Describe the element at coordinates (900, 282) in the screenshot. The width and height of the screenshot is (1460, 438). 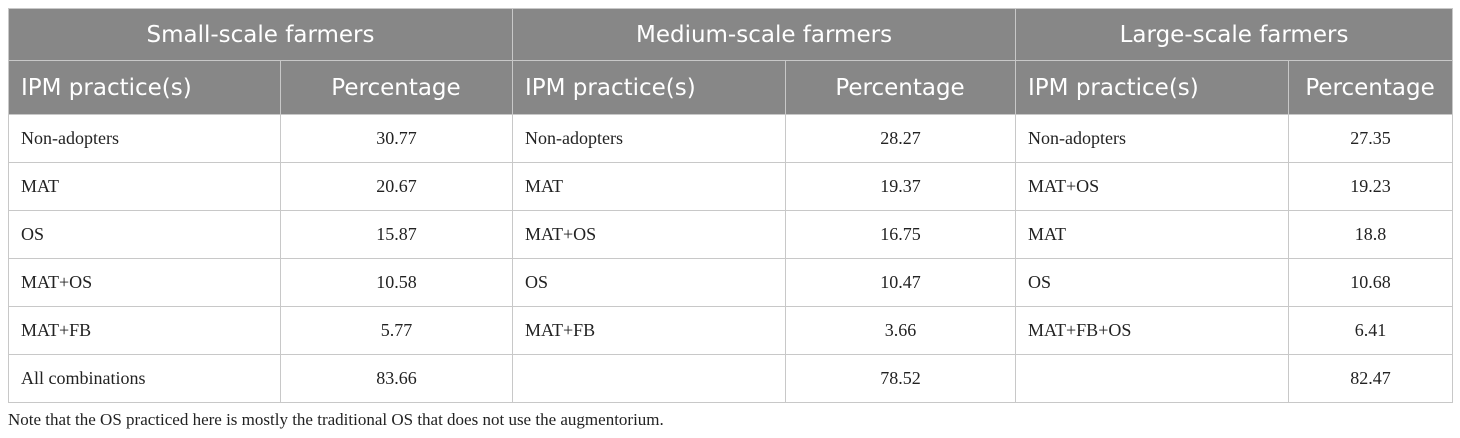
I see `percentage-cell: 10.47` at that location.